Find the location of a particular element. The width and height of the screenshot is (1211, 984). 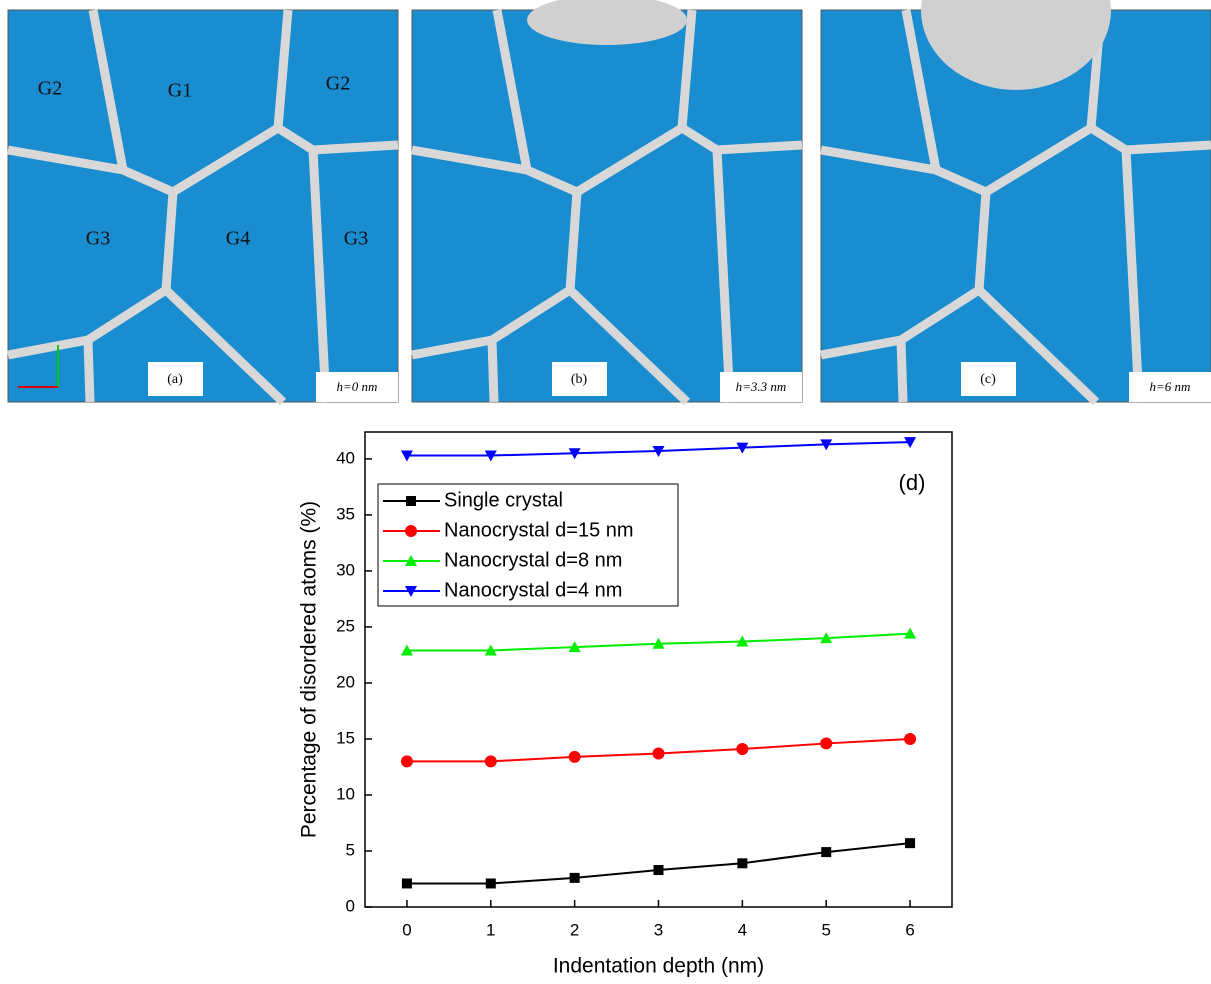

x-tick-label: 0 is located at coordinates (406, 929).